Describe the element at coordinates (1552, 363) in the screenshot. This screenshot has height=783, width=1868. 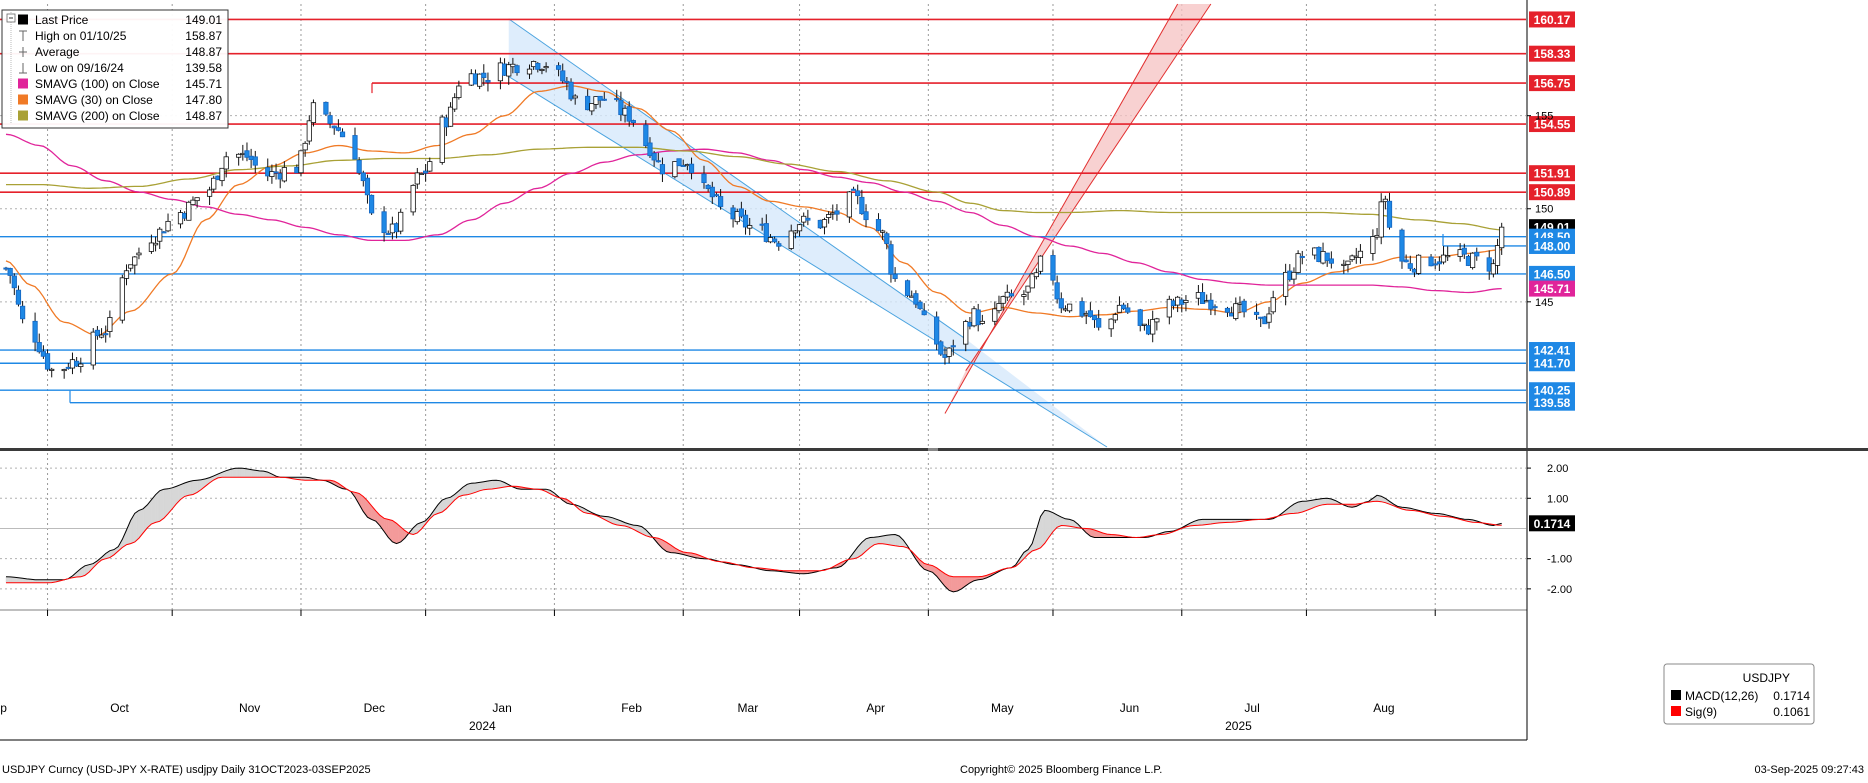
I see `support-tag: 141.70` at that location.